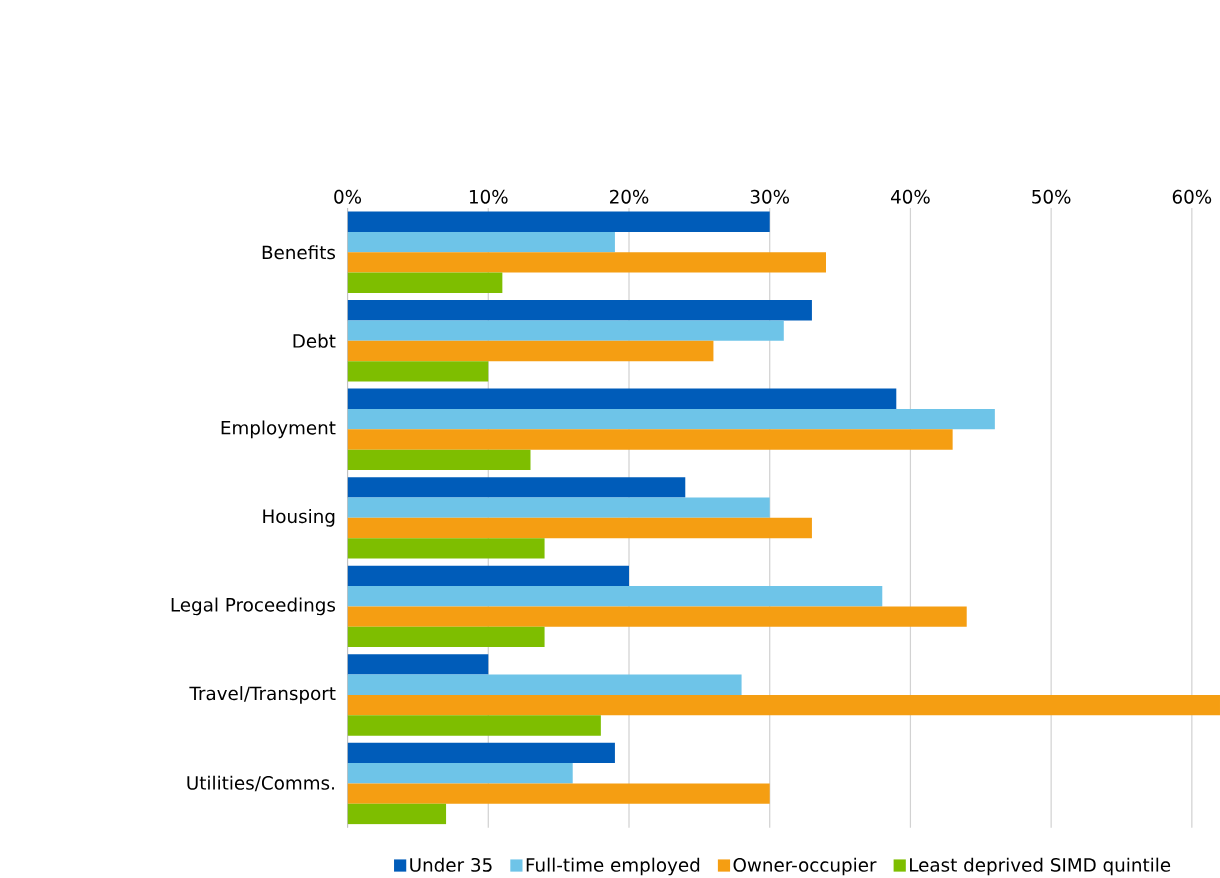 The width and height of the screenshot is (1220, 878). Describe the element at coordinates (805, 866) in the screenshot. I see `legend-label: Owner-occupier` at that location.